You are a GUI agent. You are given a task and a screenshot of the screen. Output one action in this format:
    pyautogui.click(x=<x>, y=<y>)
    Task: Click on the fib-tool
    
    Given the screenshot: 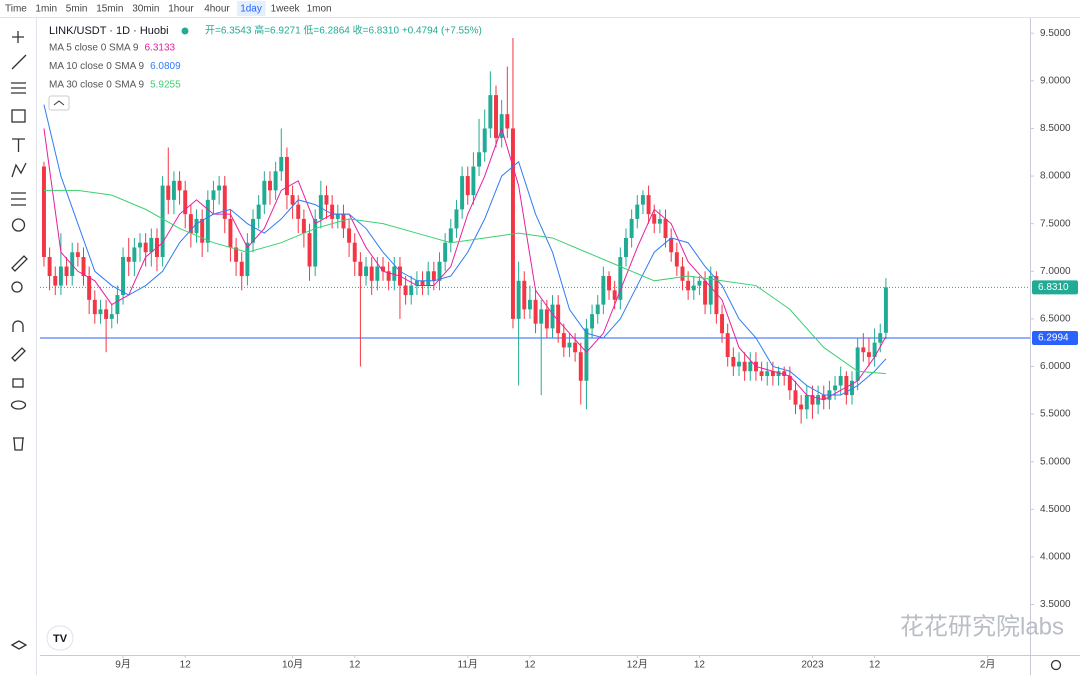 What is the action you would take?
    pyautogui.click(x=18, y=88)
    